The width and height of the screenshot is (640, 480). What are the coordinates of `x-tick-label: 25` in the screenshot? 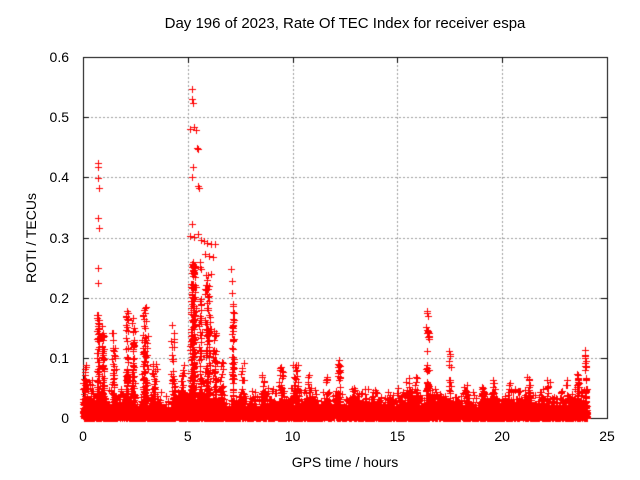 It's located at (607, 436).